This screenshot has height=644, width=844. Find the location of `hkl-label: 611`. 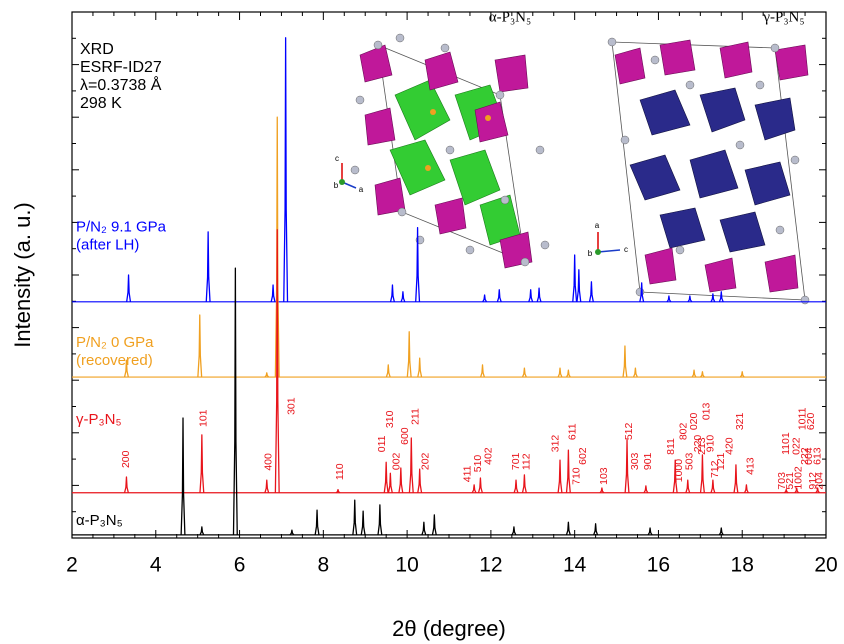

hkl-label: 611 is located at coordinates (572, 431).